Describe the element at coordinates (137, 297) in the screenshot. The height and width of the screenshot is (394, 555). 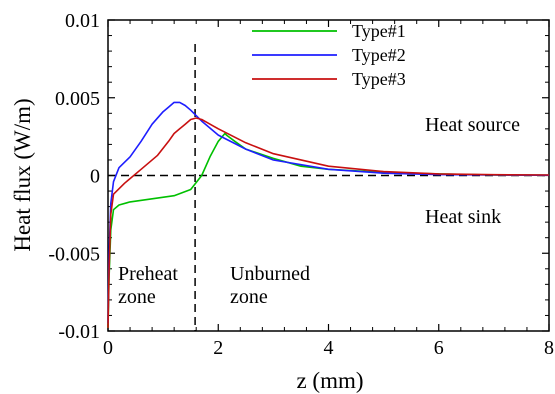
I see `annotation-preheat-zone-line2: zone` at that location.